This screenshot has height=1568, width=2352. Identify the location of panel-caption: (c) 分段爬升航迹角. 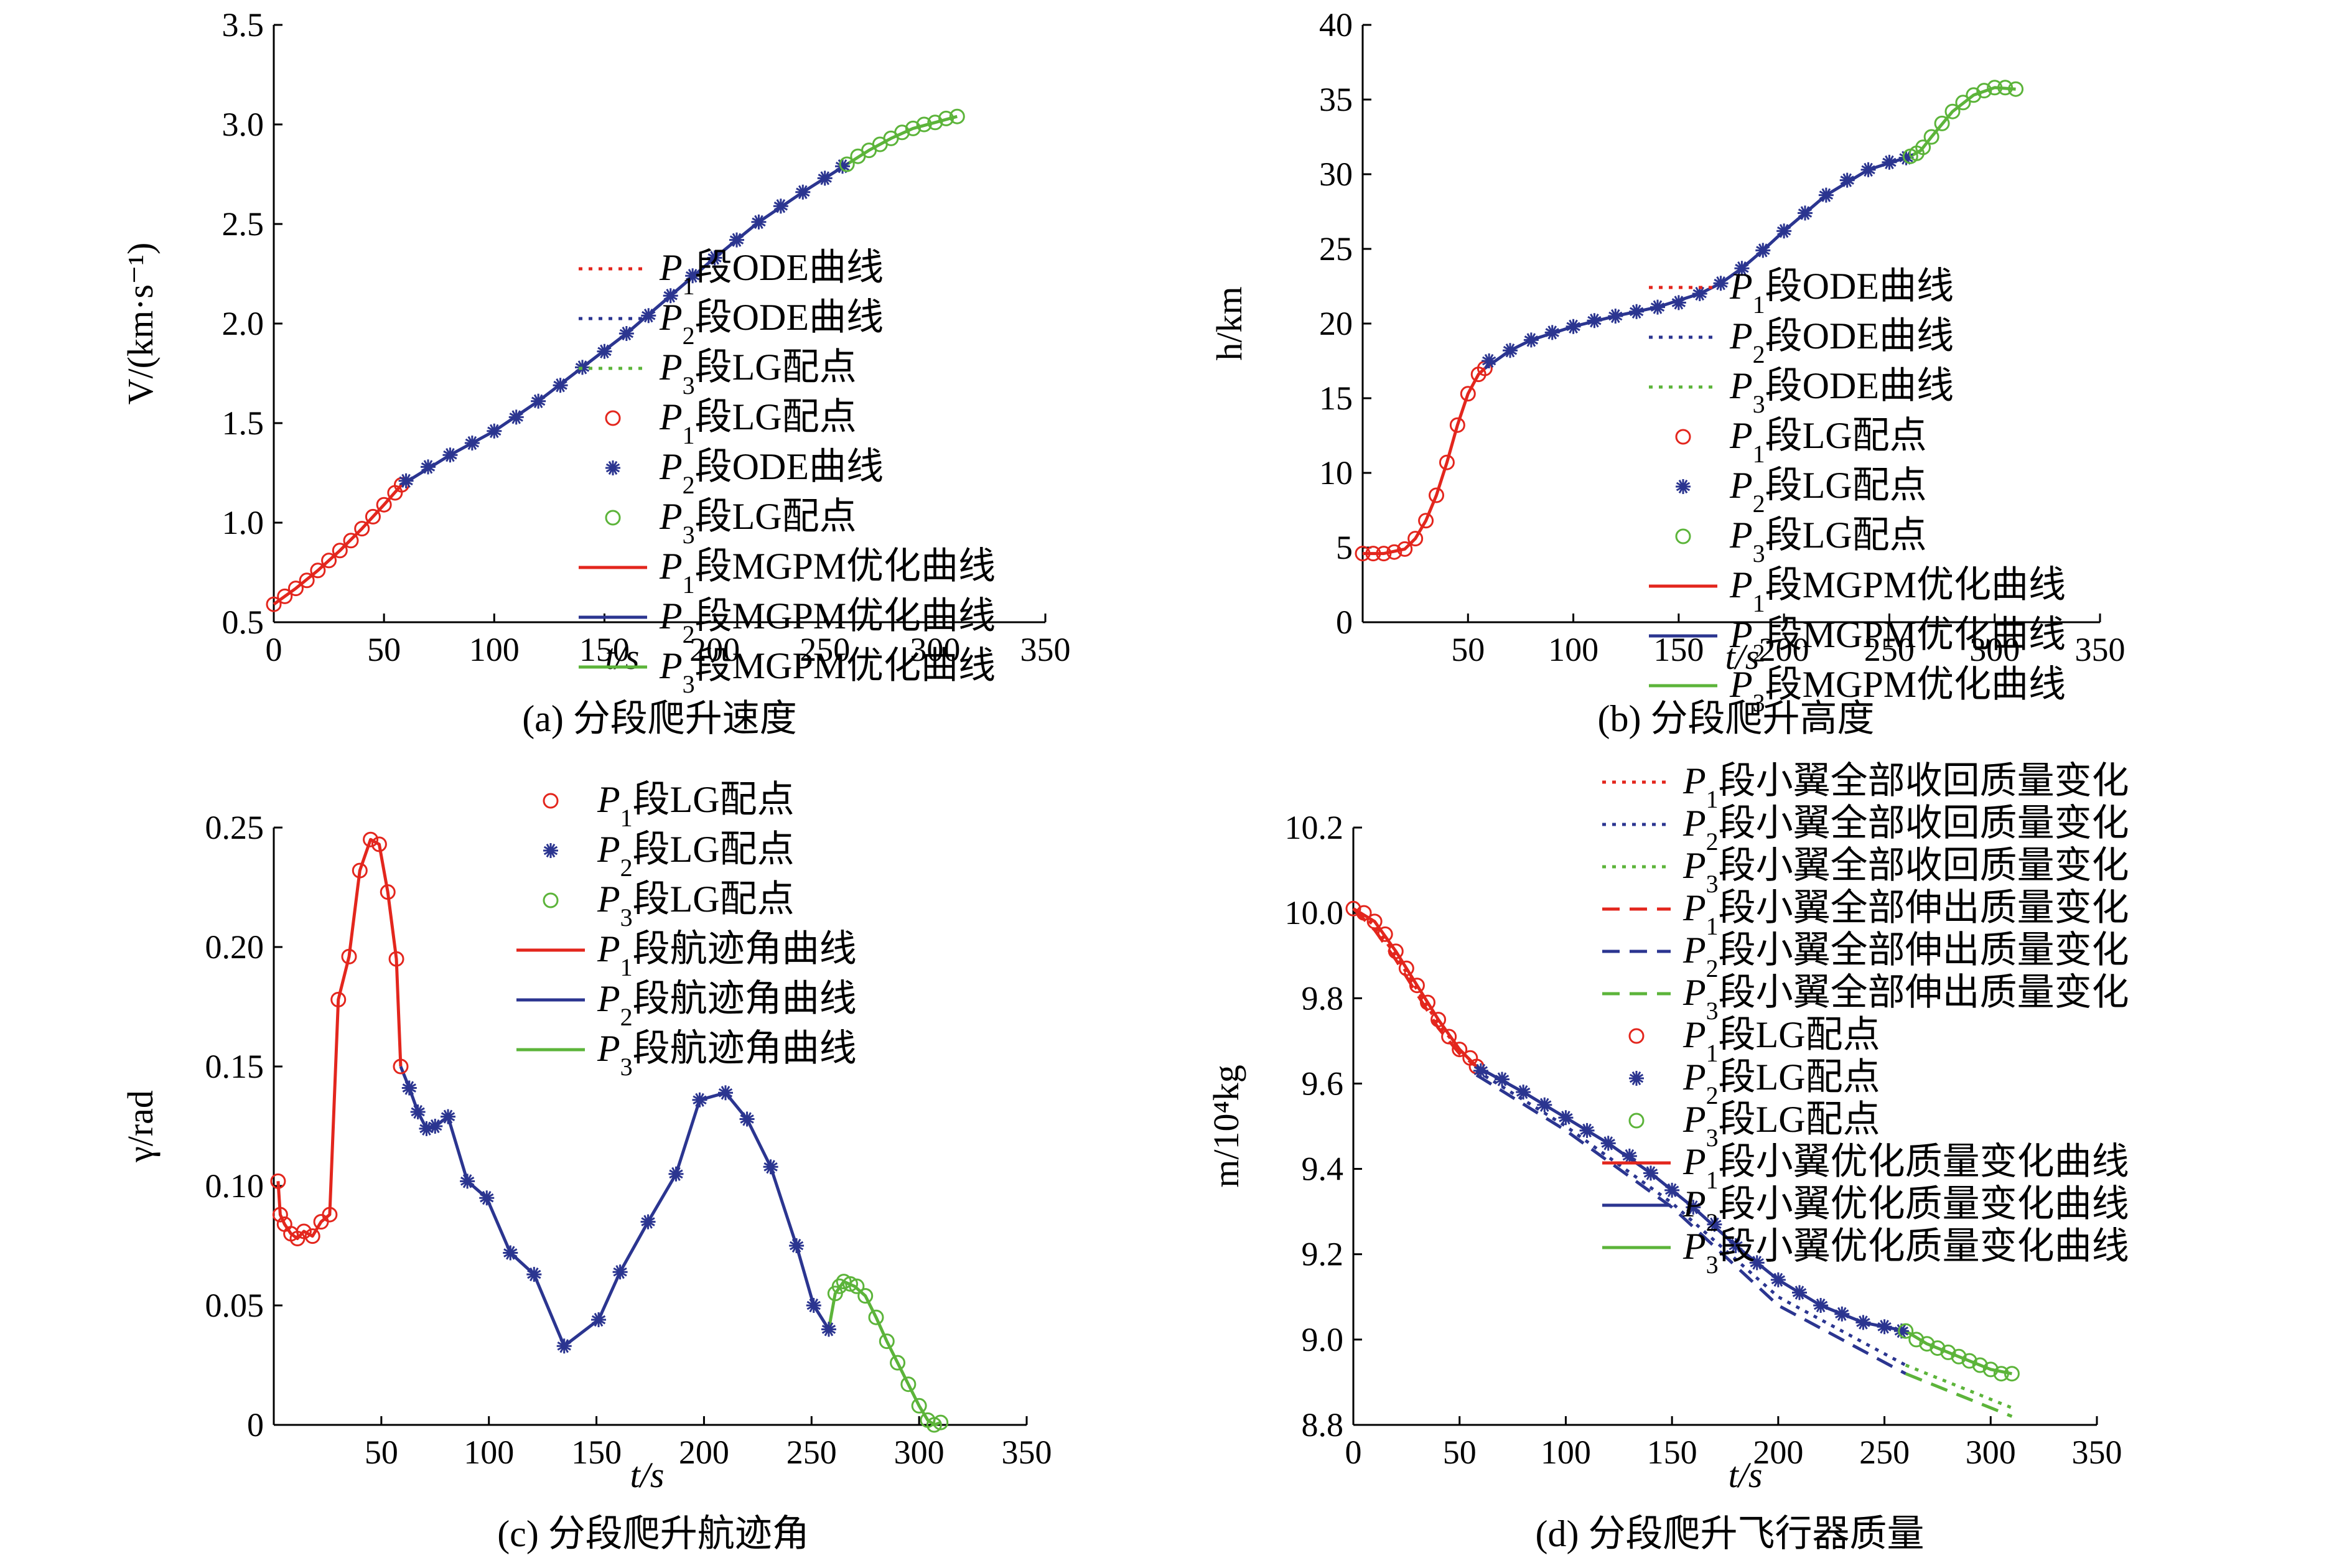
(653, 1533).